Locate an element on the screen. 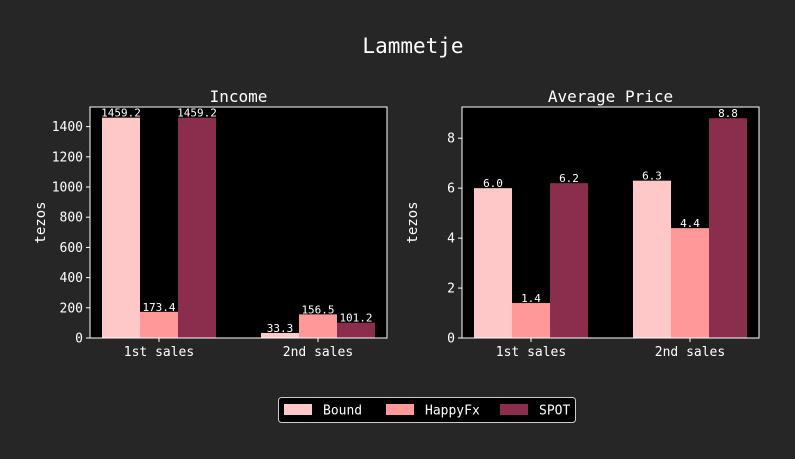 Image resolution: width=795 pixels, height=459 pixels. y-tick-label: 800 is located at coordinates (71, 218).